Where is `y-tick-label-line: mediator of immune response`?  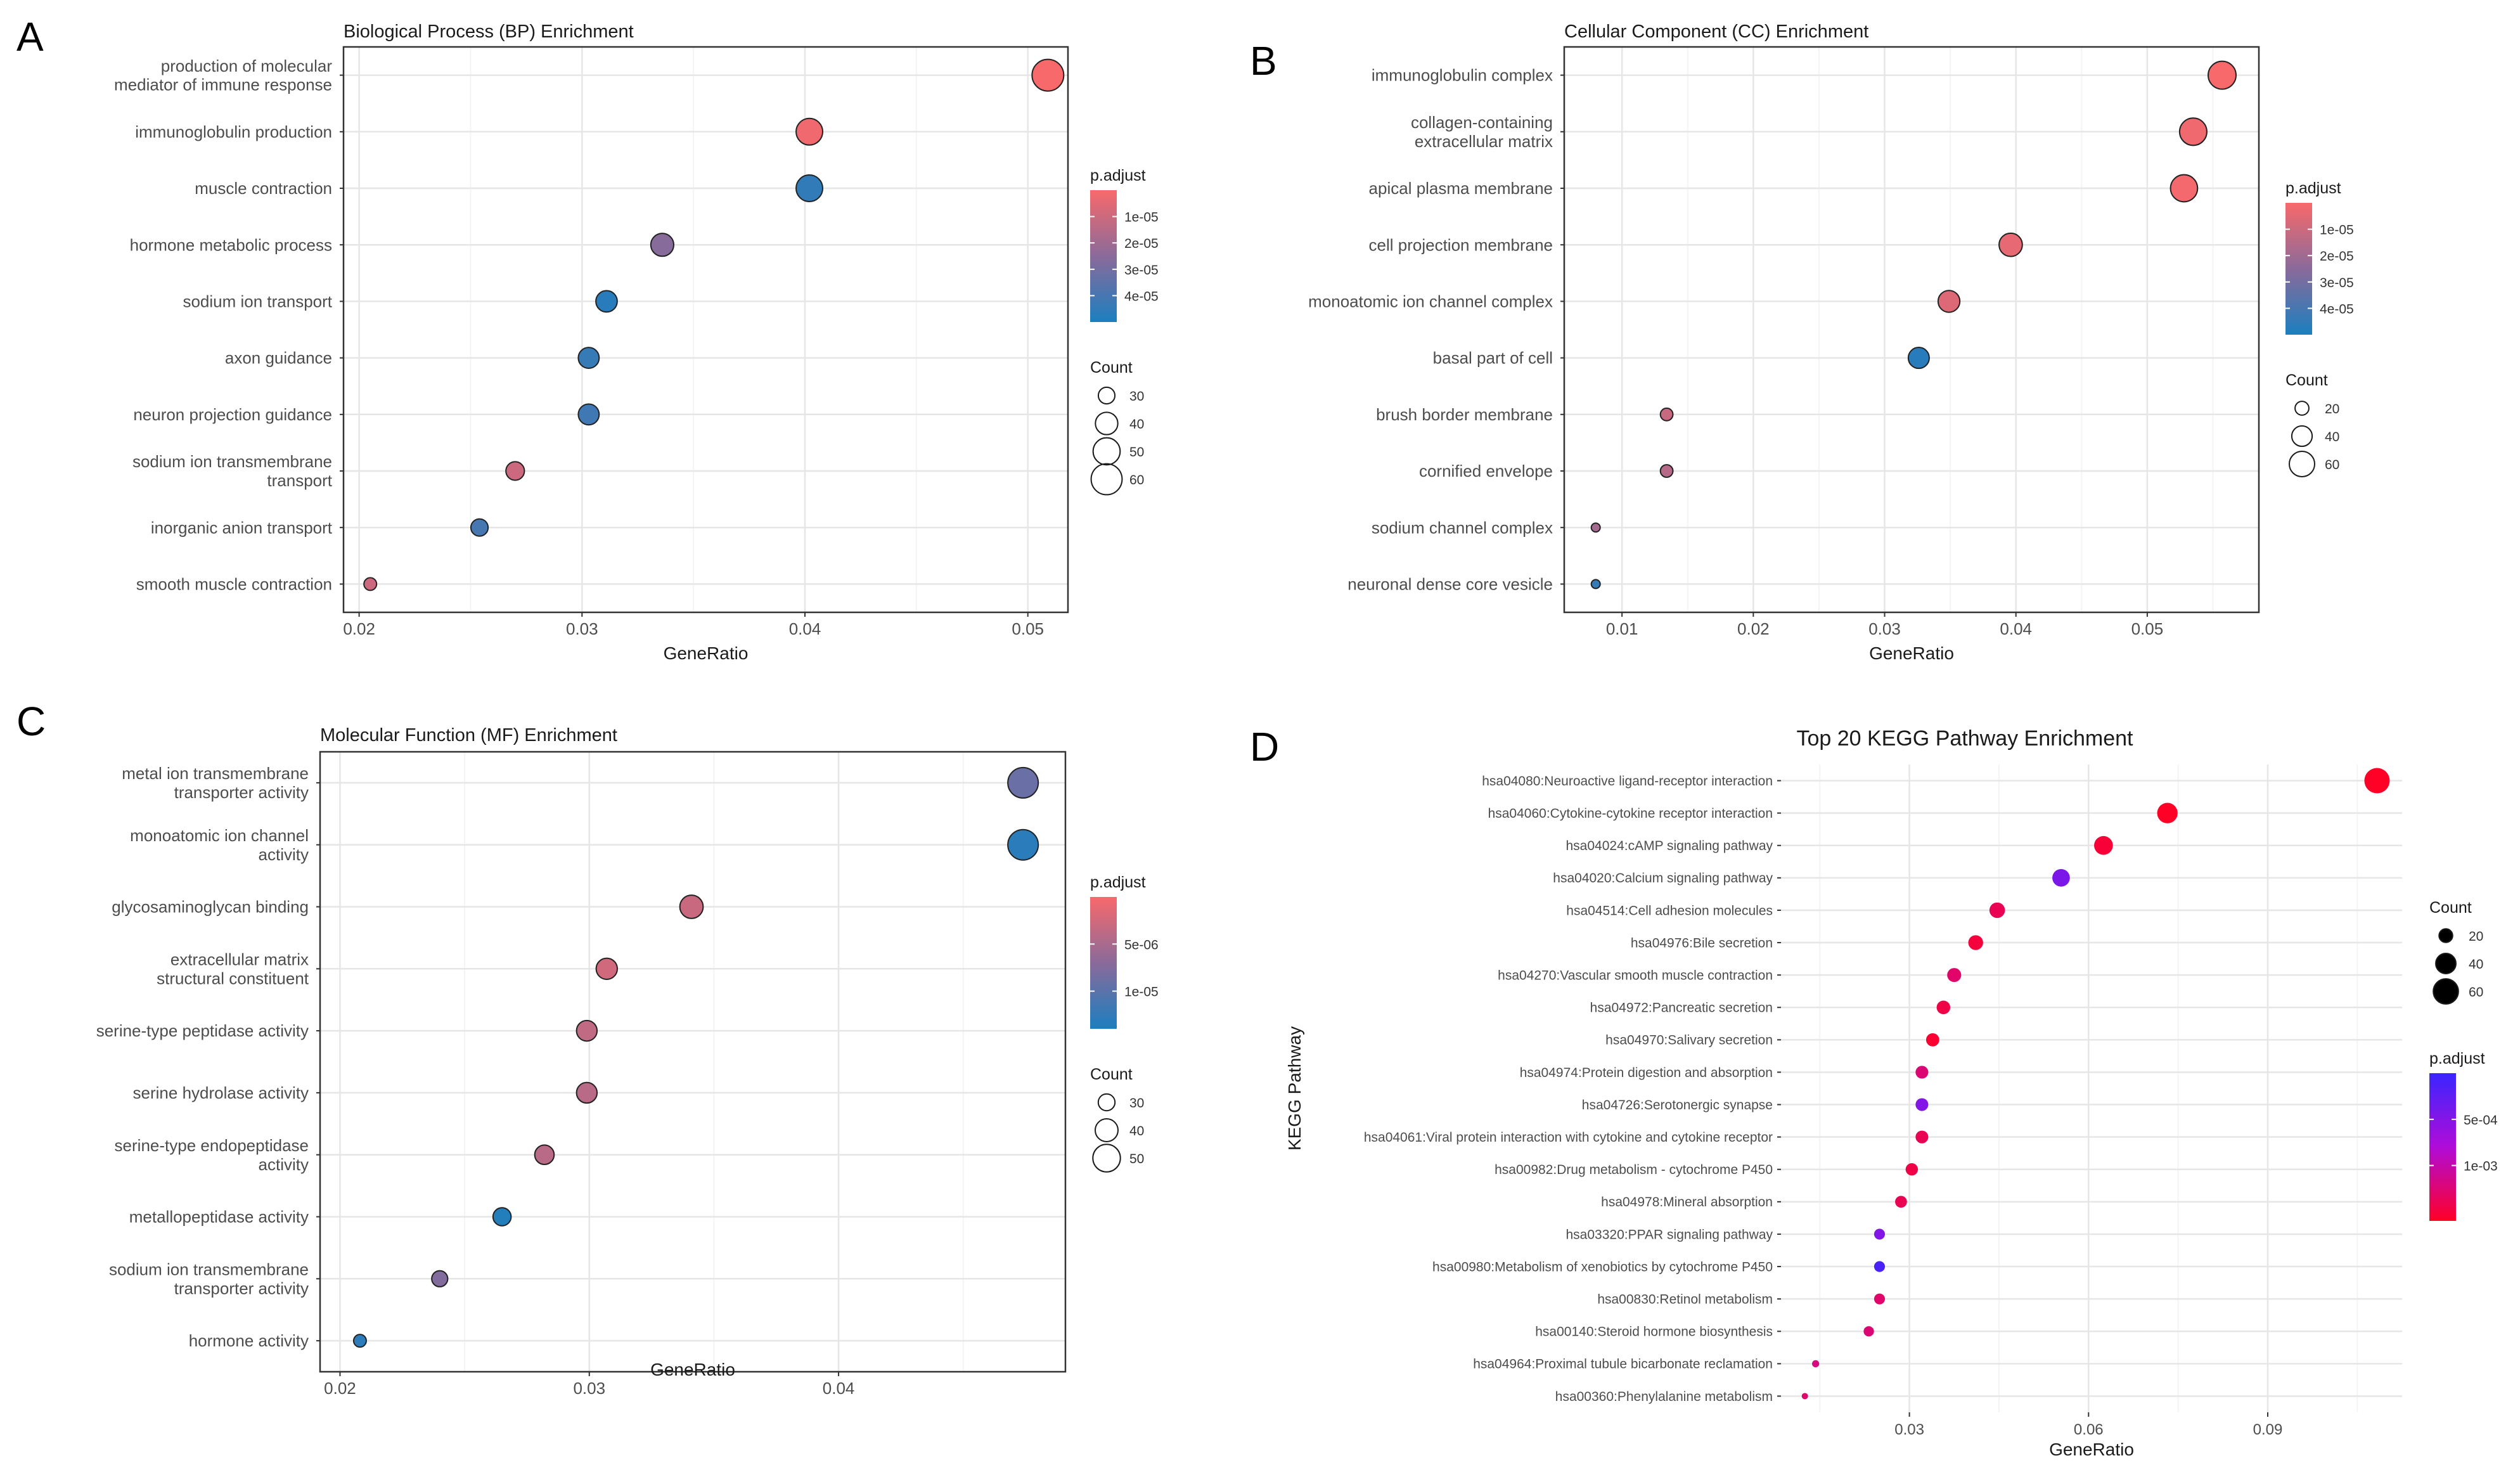
y-tick-label-line: mediator of immune response is located at coordinates (223, 84).